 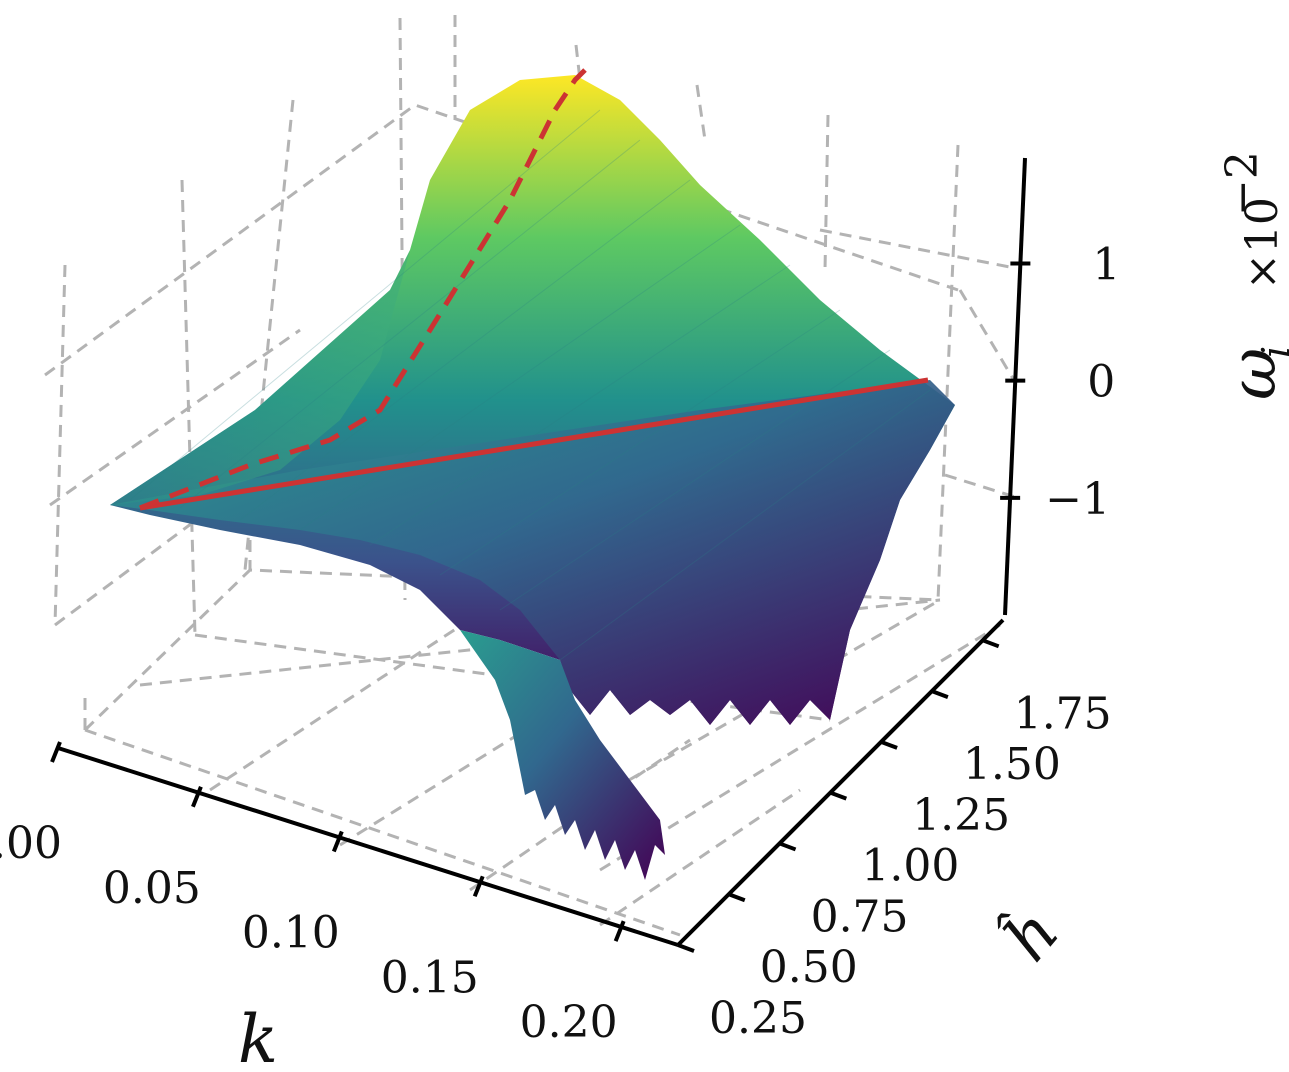 I want to click on k-tick-label: 0.10, so click(x=291, y=933).